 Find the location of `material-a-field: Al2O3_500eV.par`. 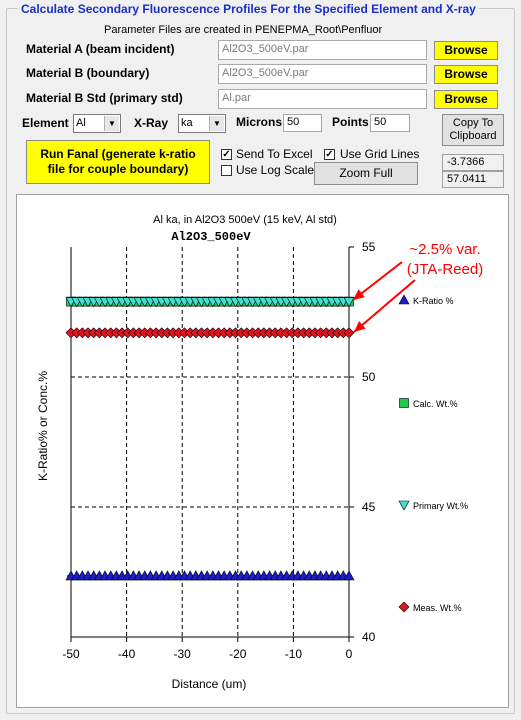

material-a-field: Al2O3_500eV.par is located at coordinates (322, 50).